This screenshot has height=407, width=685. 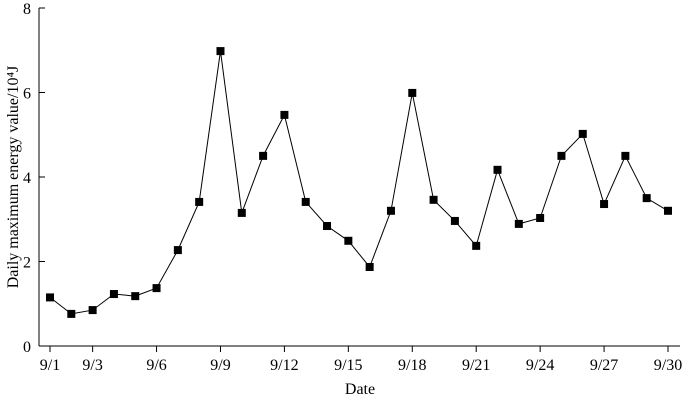 I want to click on y-tick-label: 0, so click(x=27, y=347).